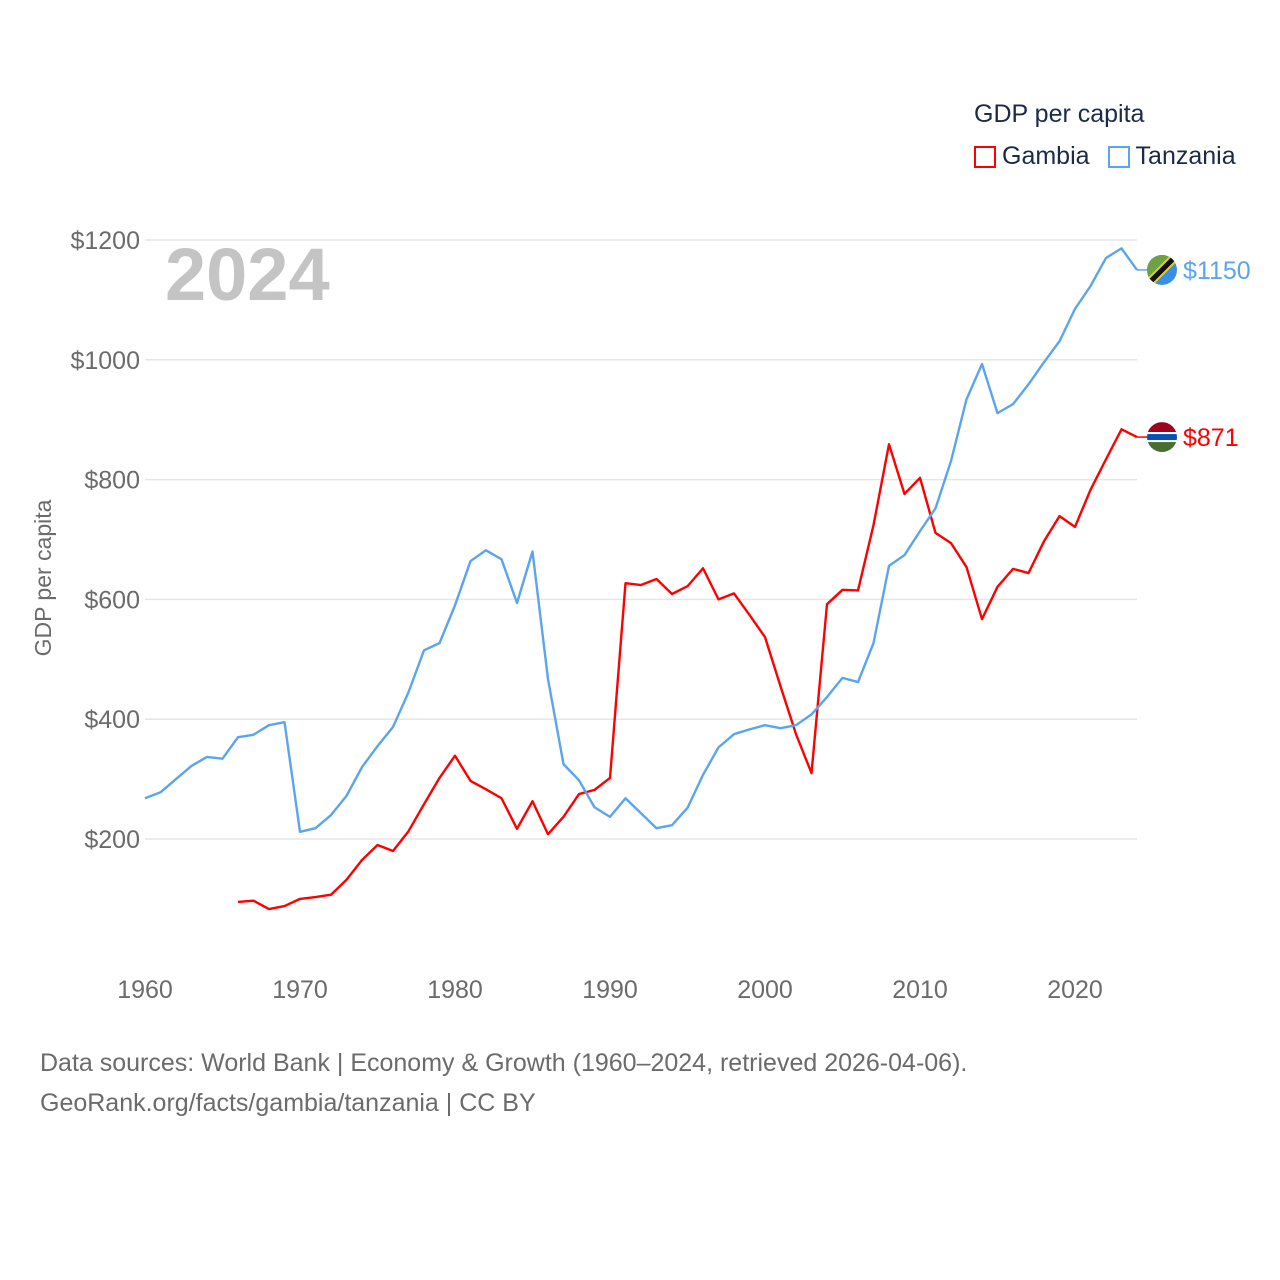 Image resolution: width=1280 pixels, height=1280 pixels. What do you see at coordinates (1059, 114) in the screenshot?
I see `legend-title: GDP per capita` at bounding box center [1059, 114].